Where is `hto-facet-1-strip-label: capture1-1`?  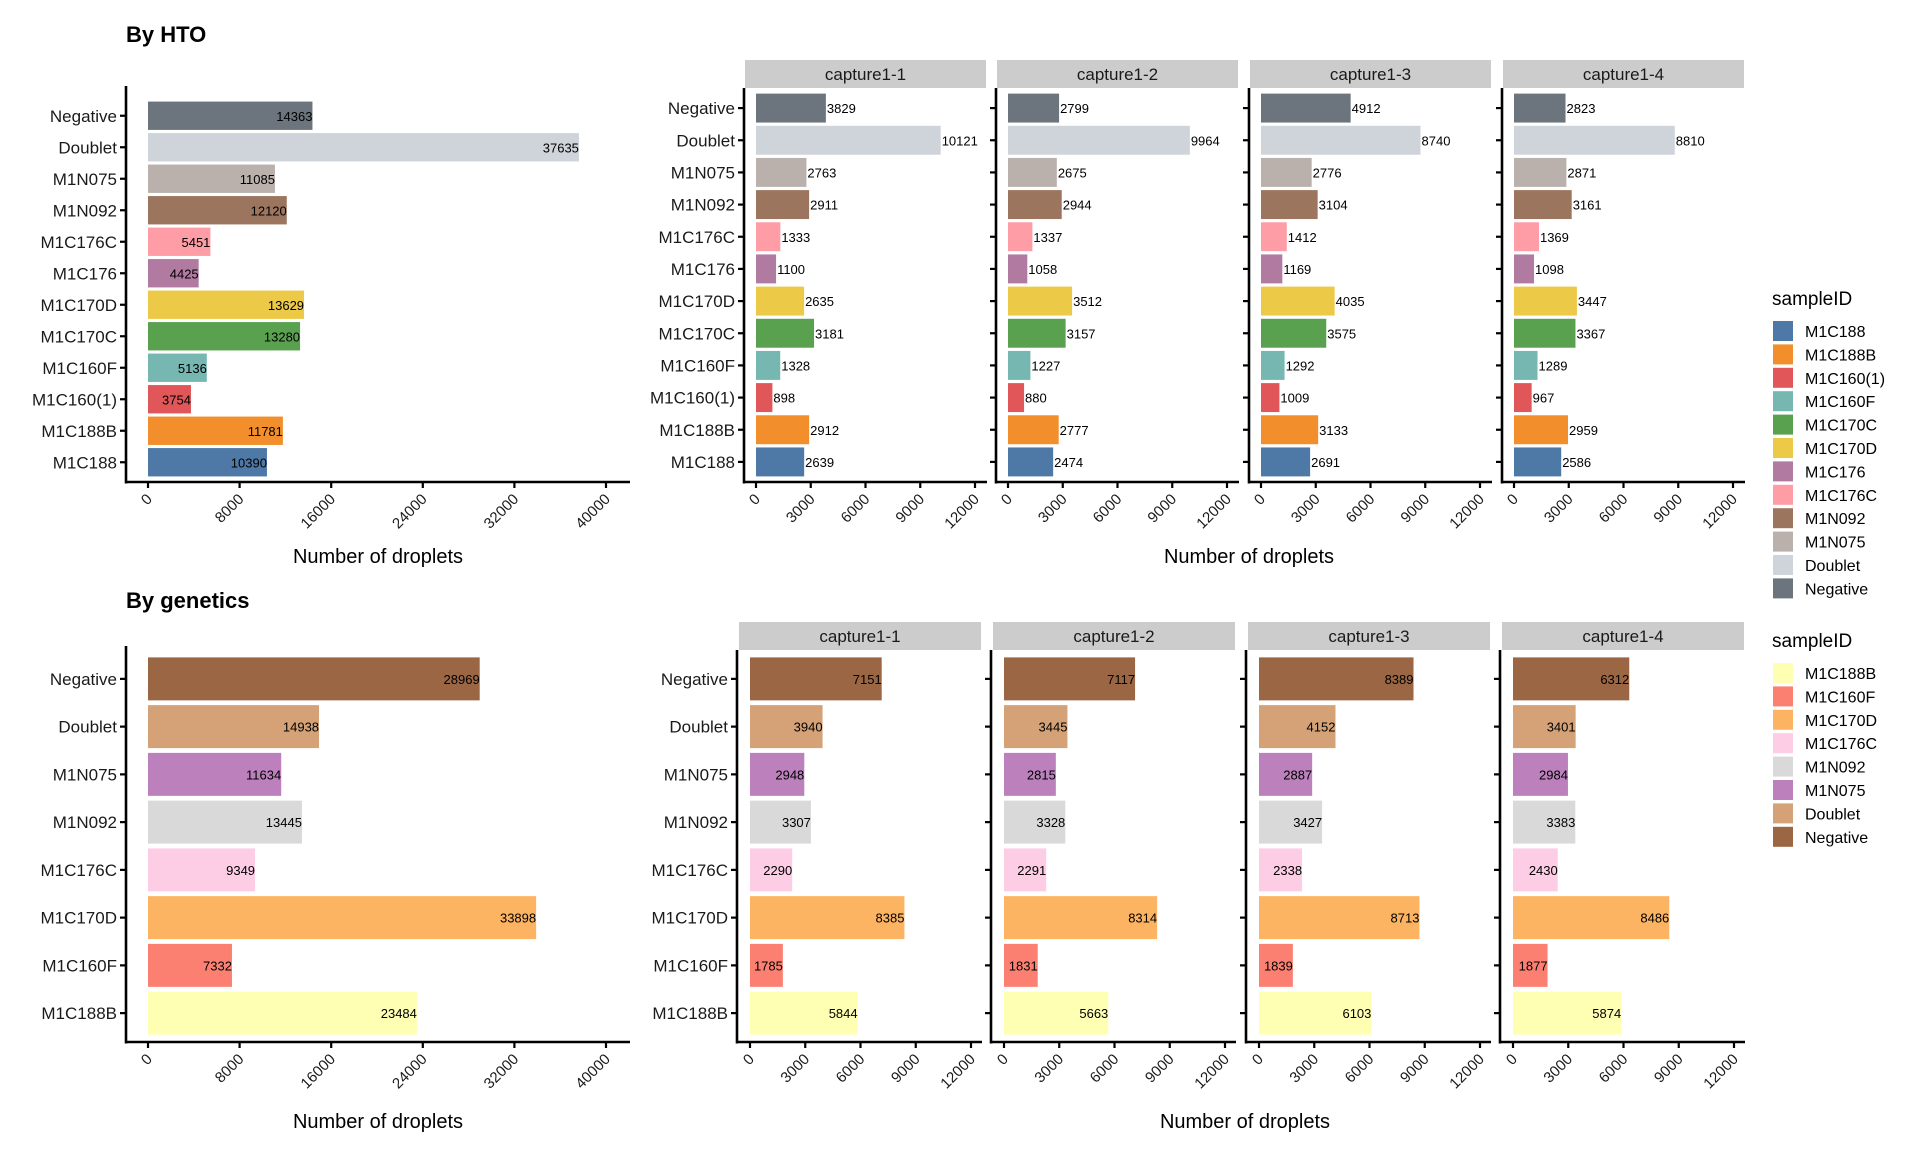 hto-facet-1-strip-label: capture1-1 is located at coordinates (865, 74).